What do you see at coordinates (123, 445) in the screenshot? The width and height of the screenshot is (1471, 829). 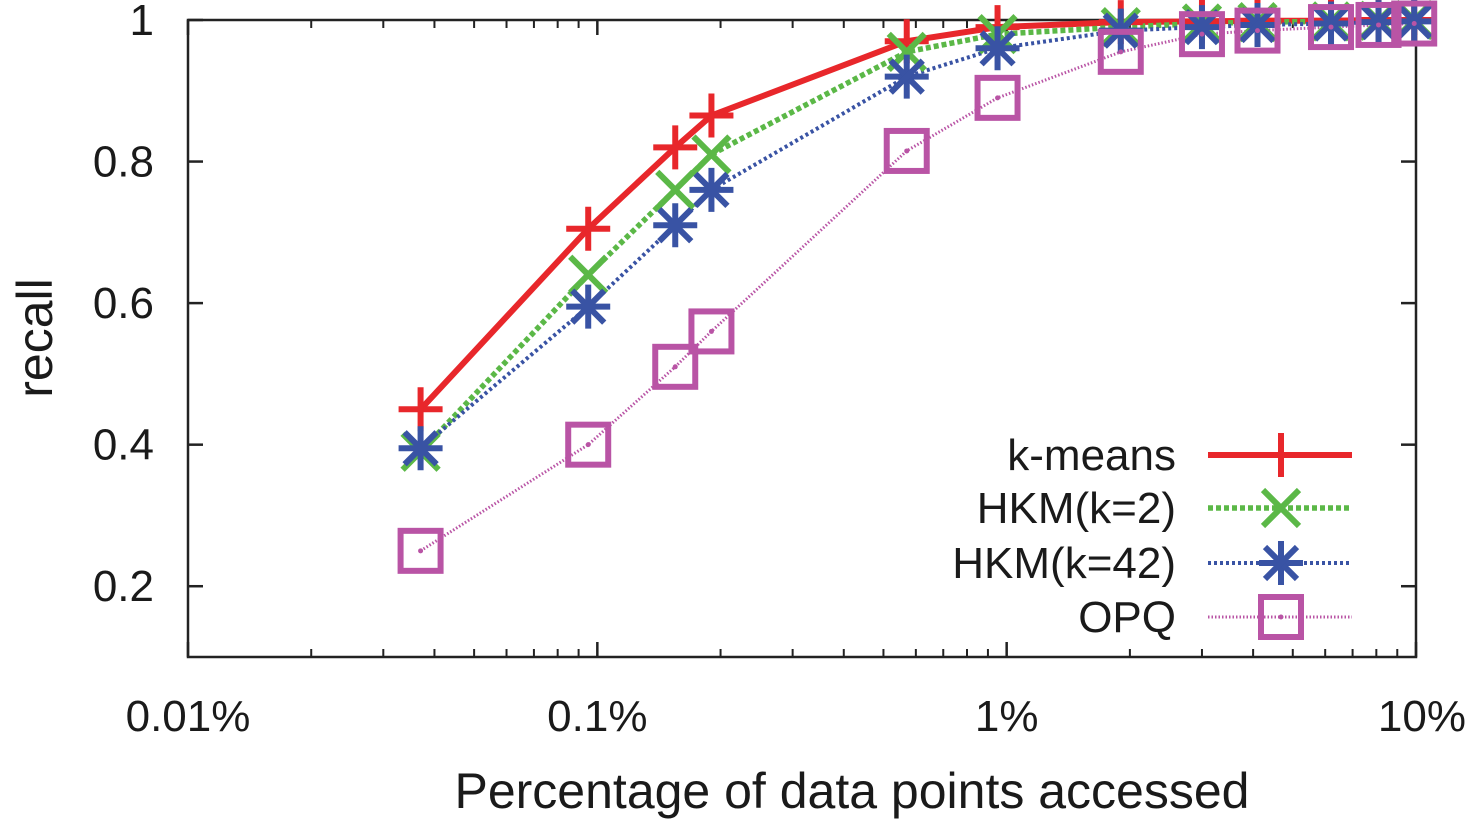 I see `y-tick-label: 0.4` at bounding box center [123, 445].